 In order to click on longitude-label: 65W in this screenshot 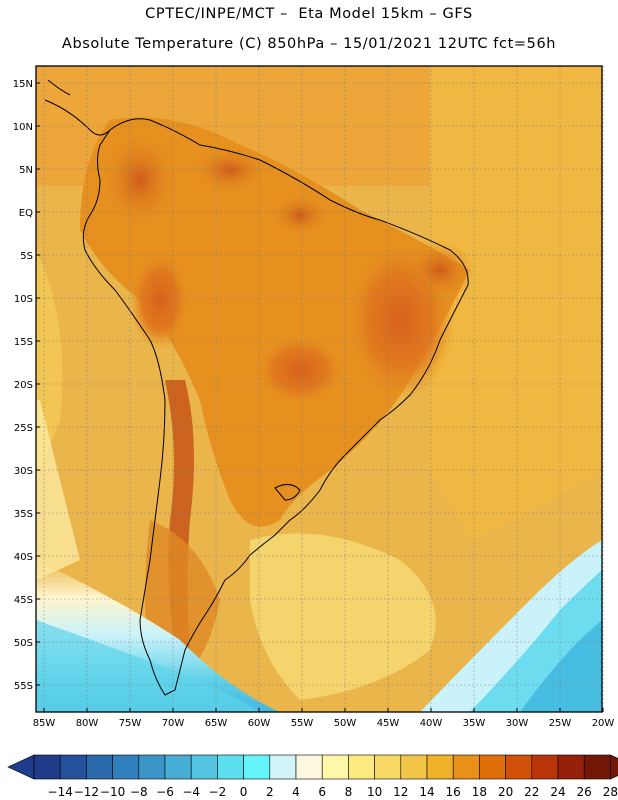, I will do `click(216, 723)`.